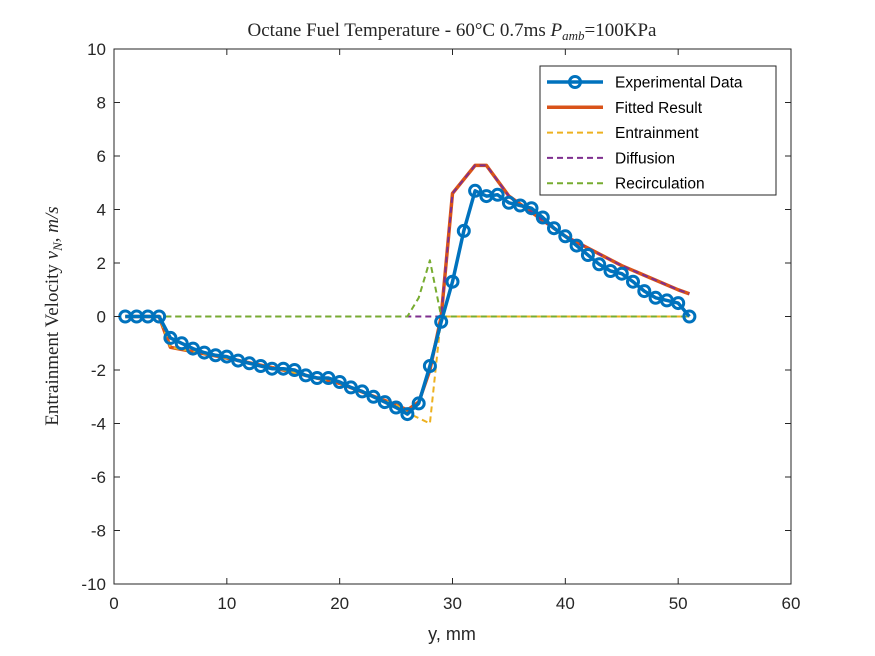 The image size is (875, 656). What do you see at coordinates (678, 603) in the screenshot?
I see `x-tick-label: 50` at bounding box center [678, 603].